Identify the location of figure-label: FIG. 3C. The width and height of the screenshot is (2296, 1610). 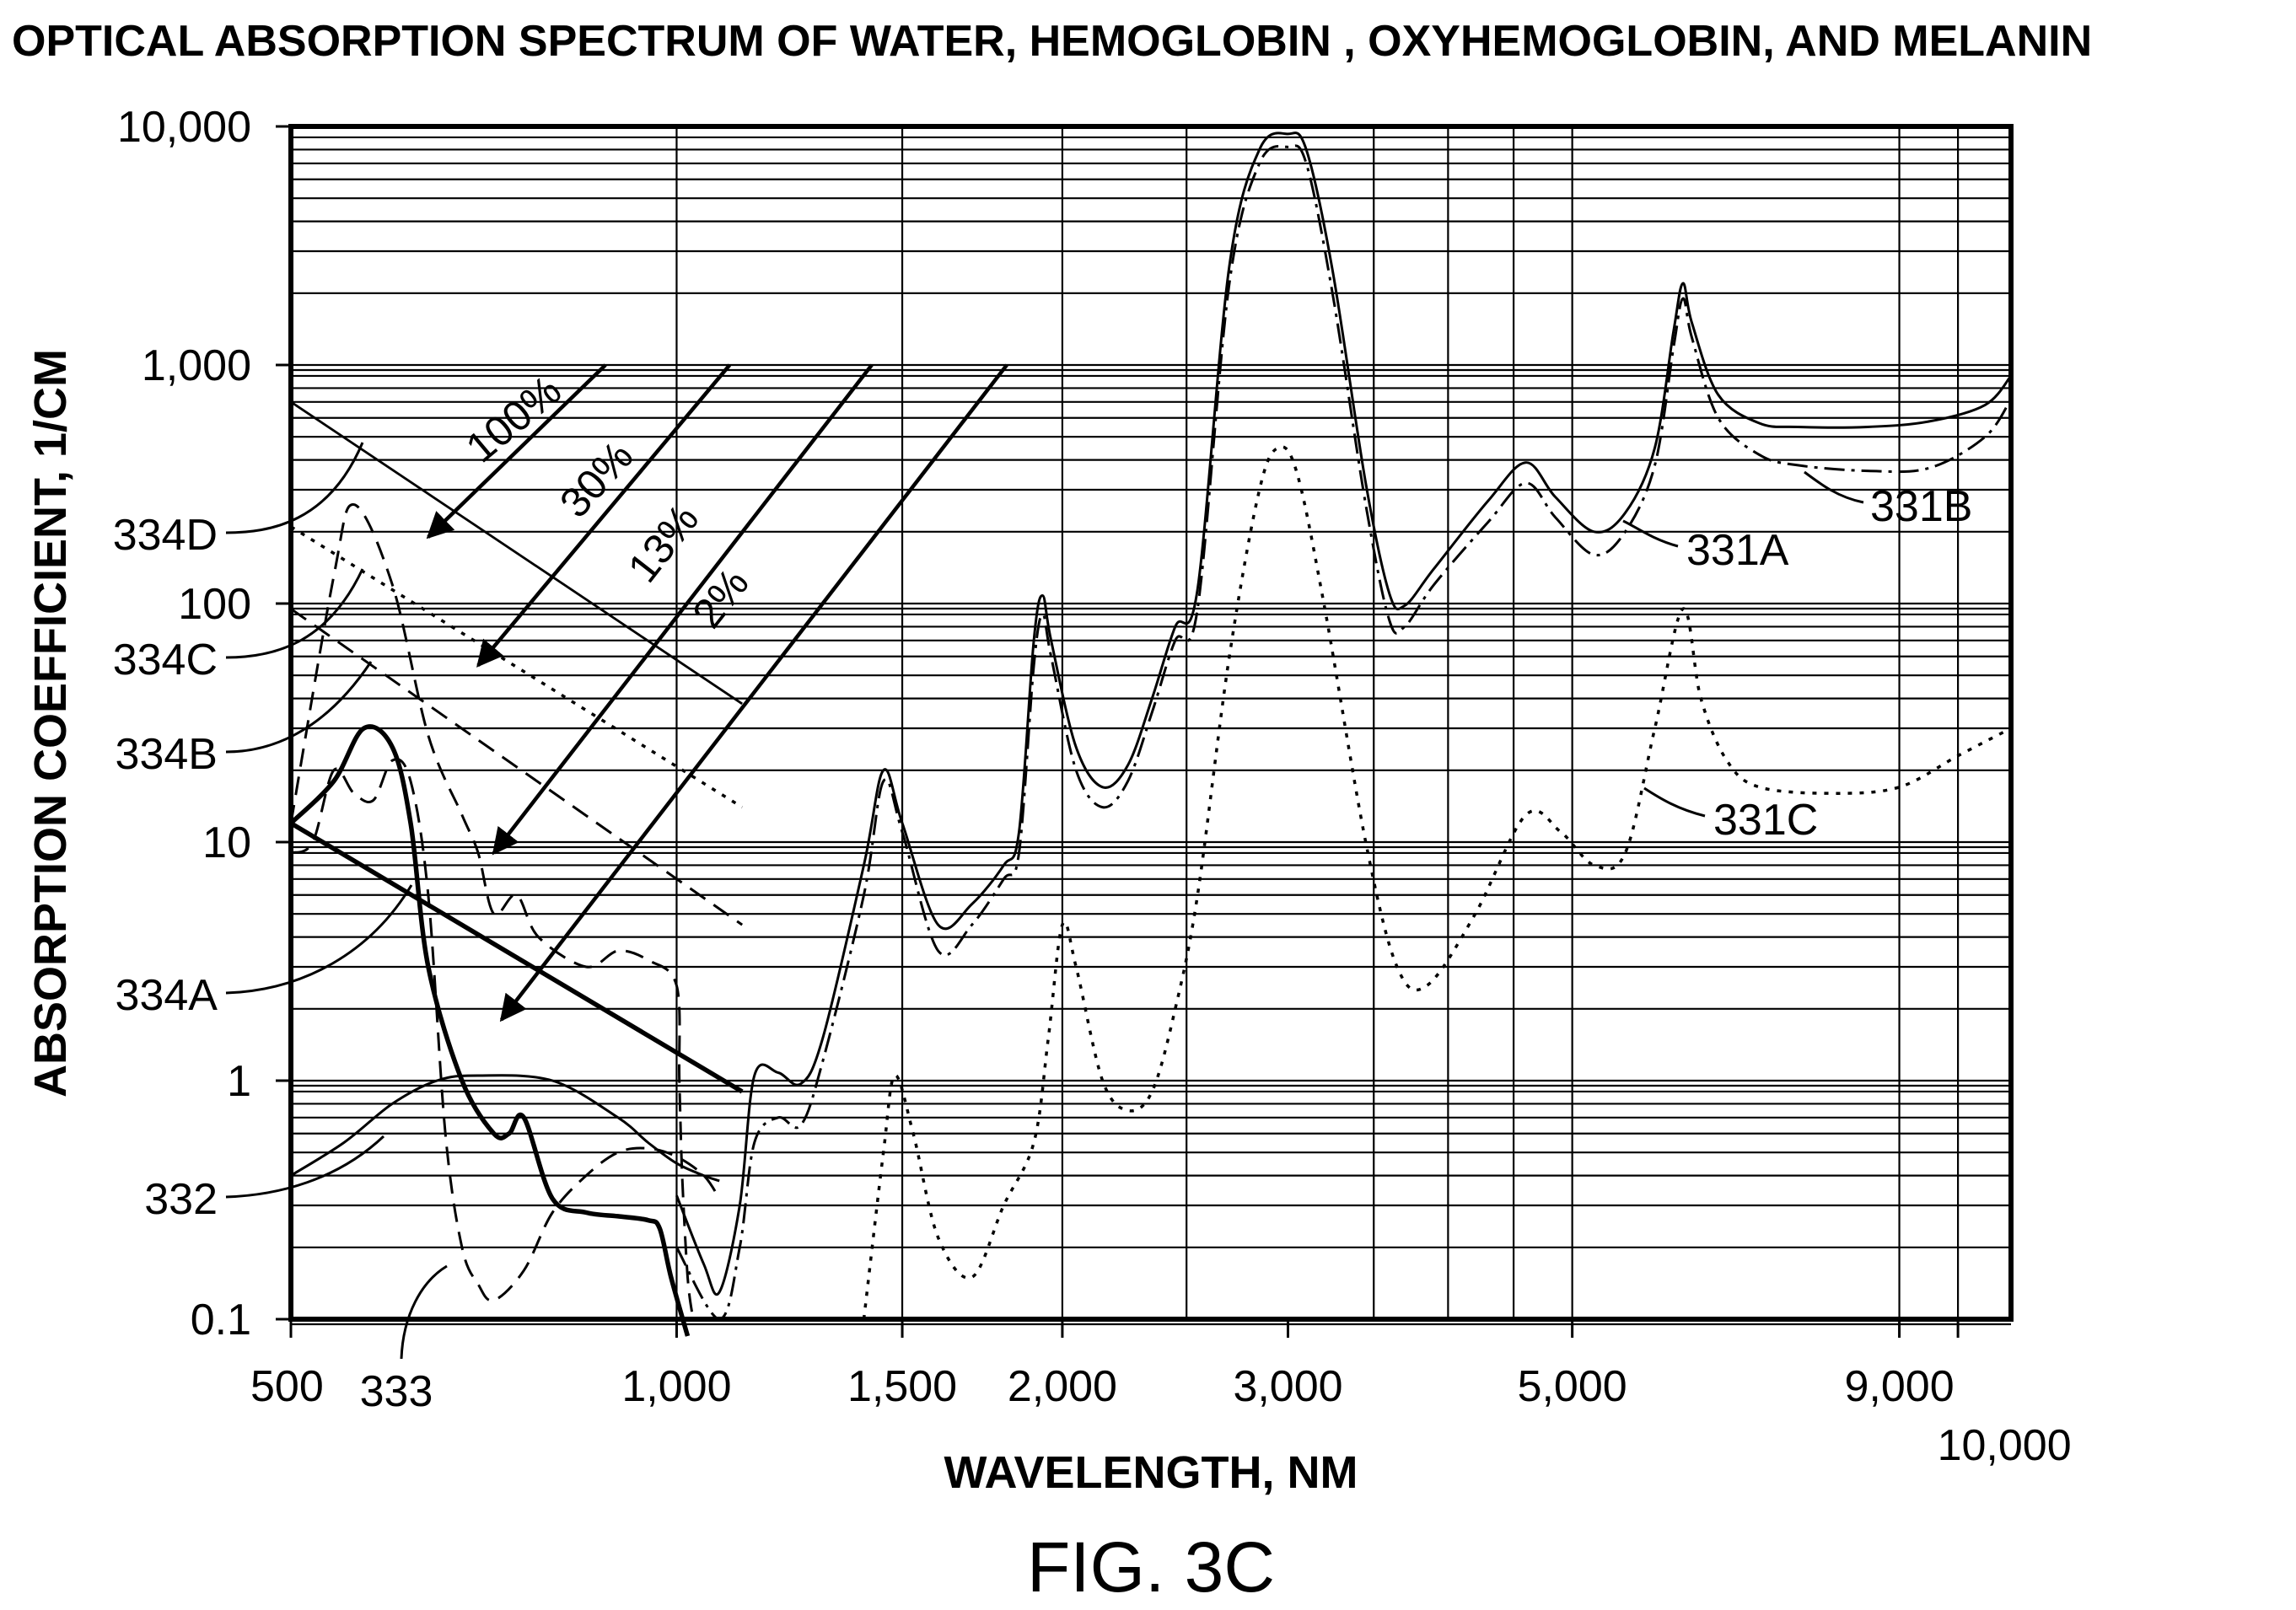
(1151, 1567).